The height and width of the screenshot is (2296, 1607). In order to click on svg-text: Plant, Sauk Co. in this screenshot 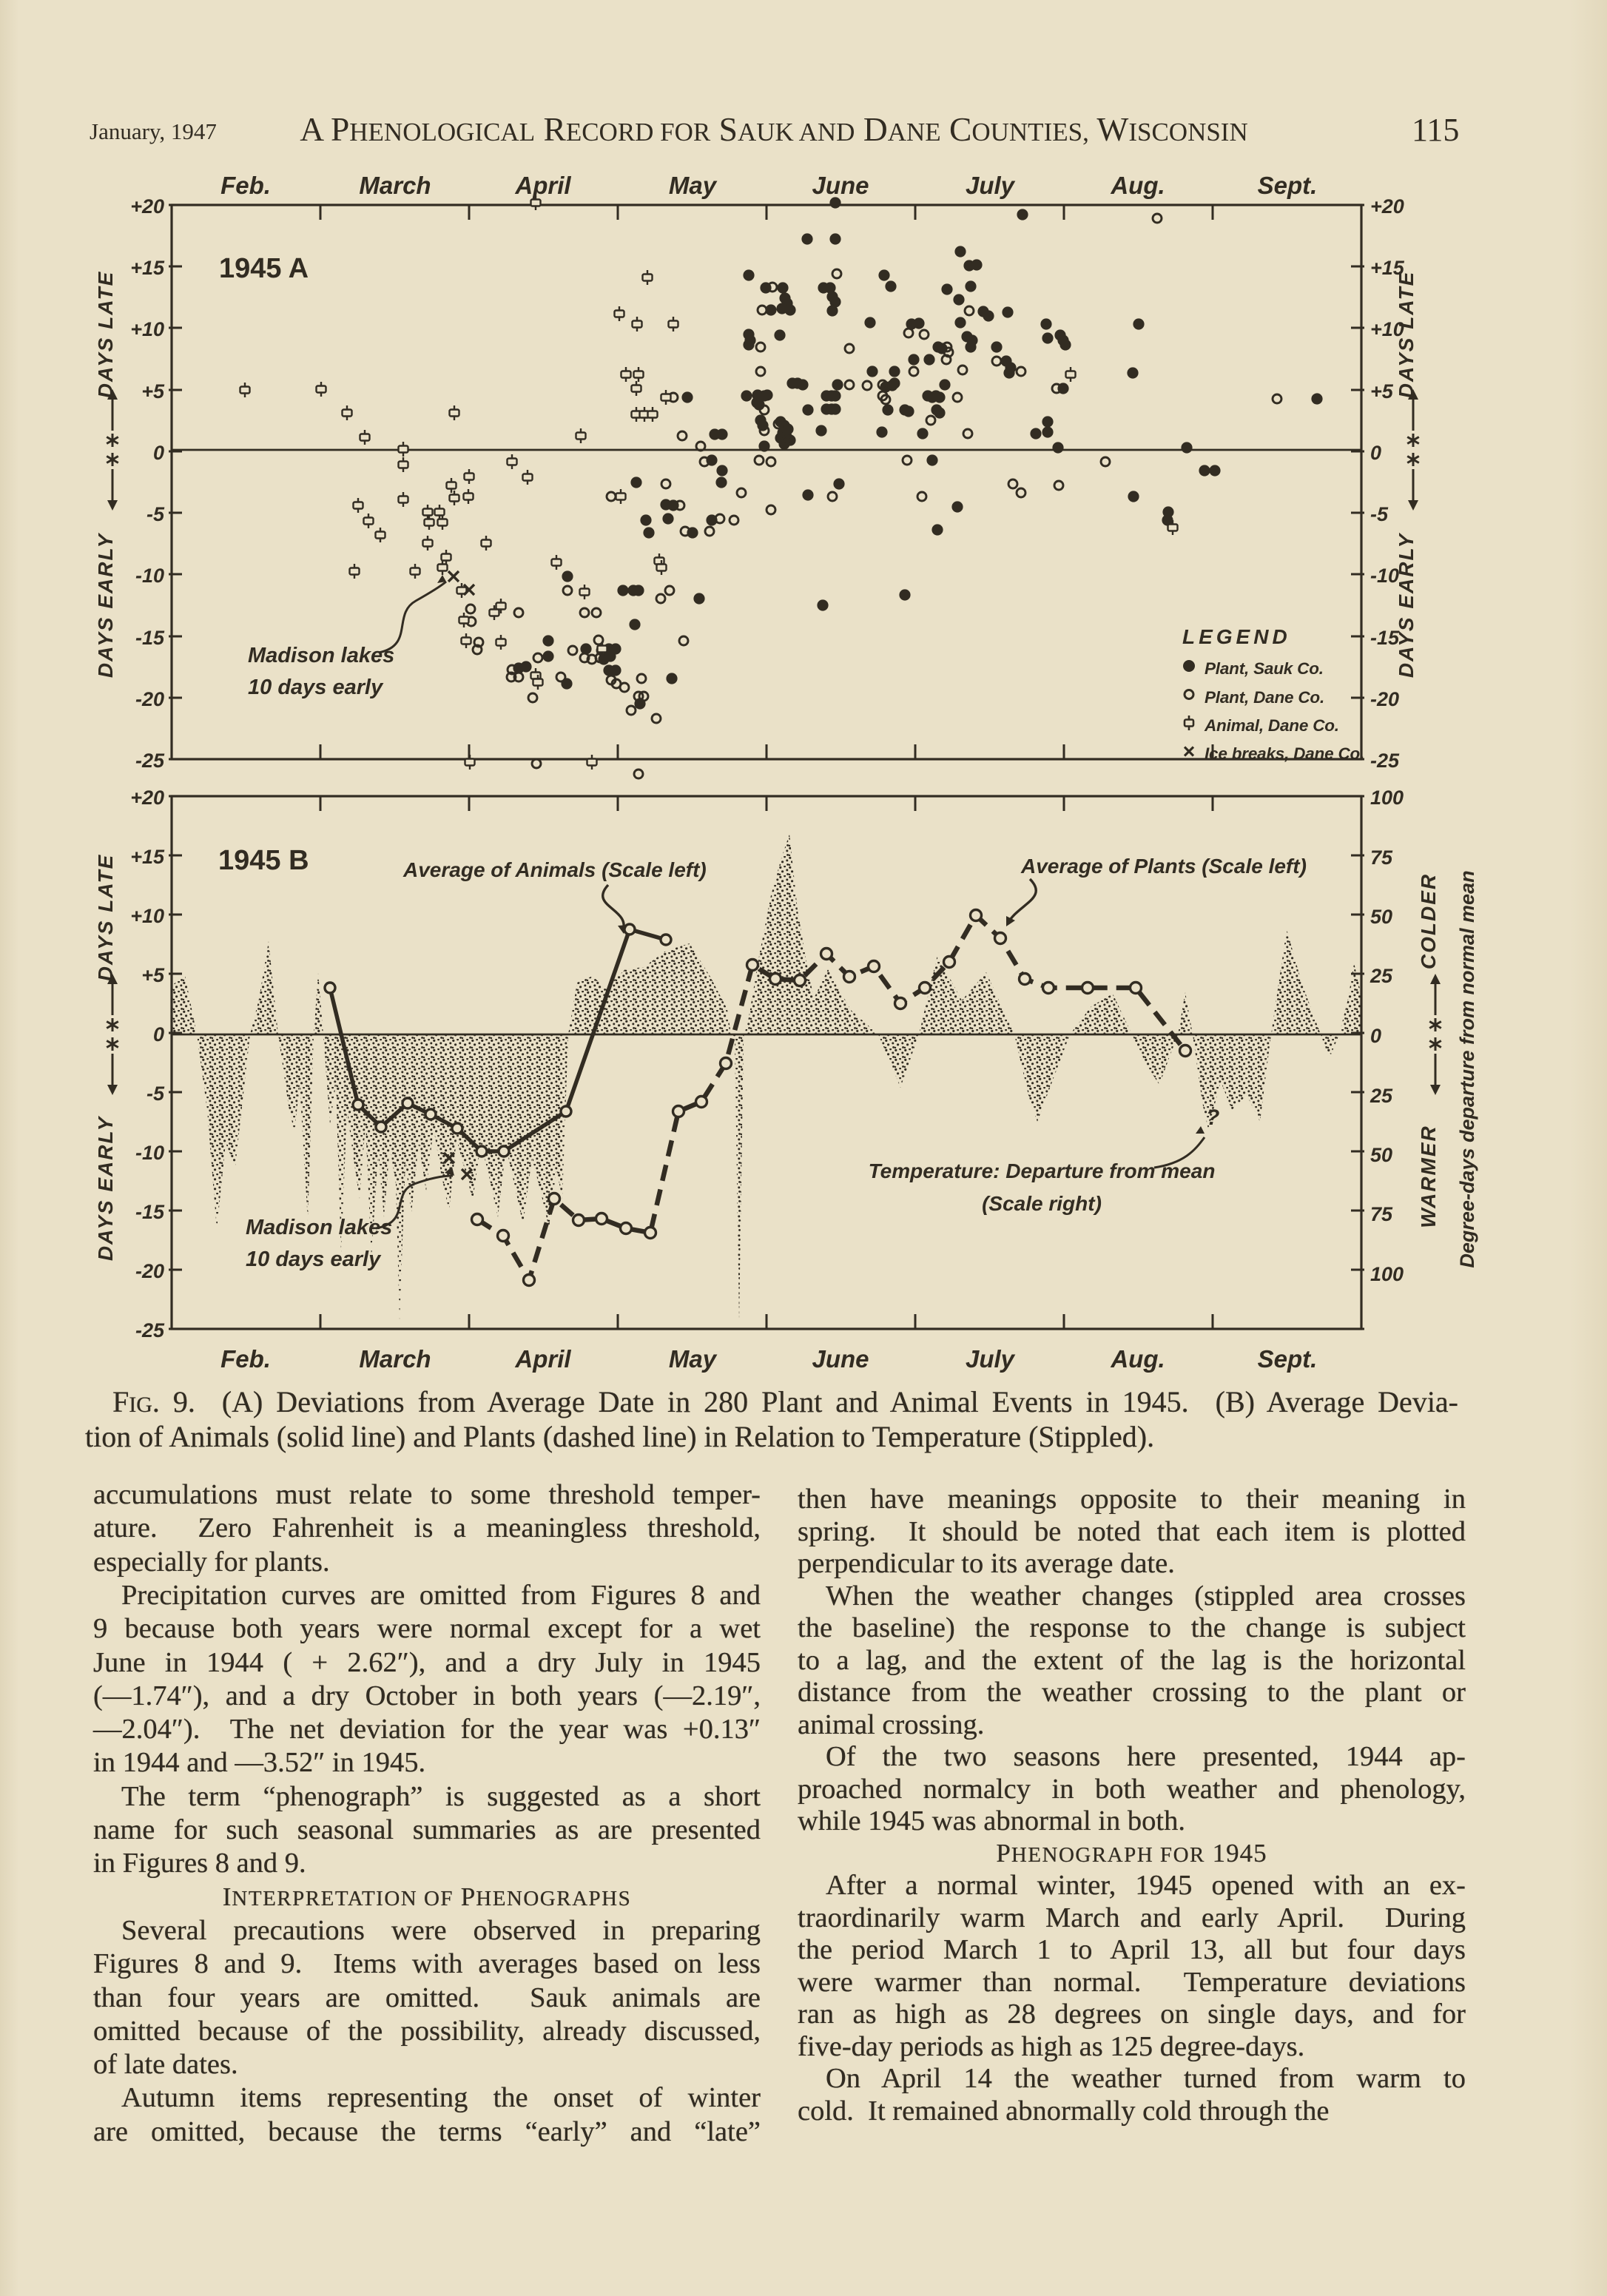, I will do `click(1264, 668)`.